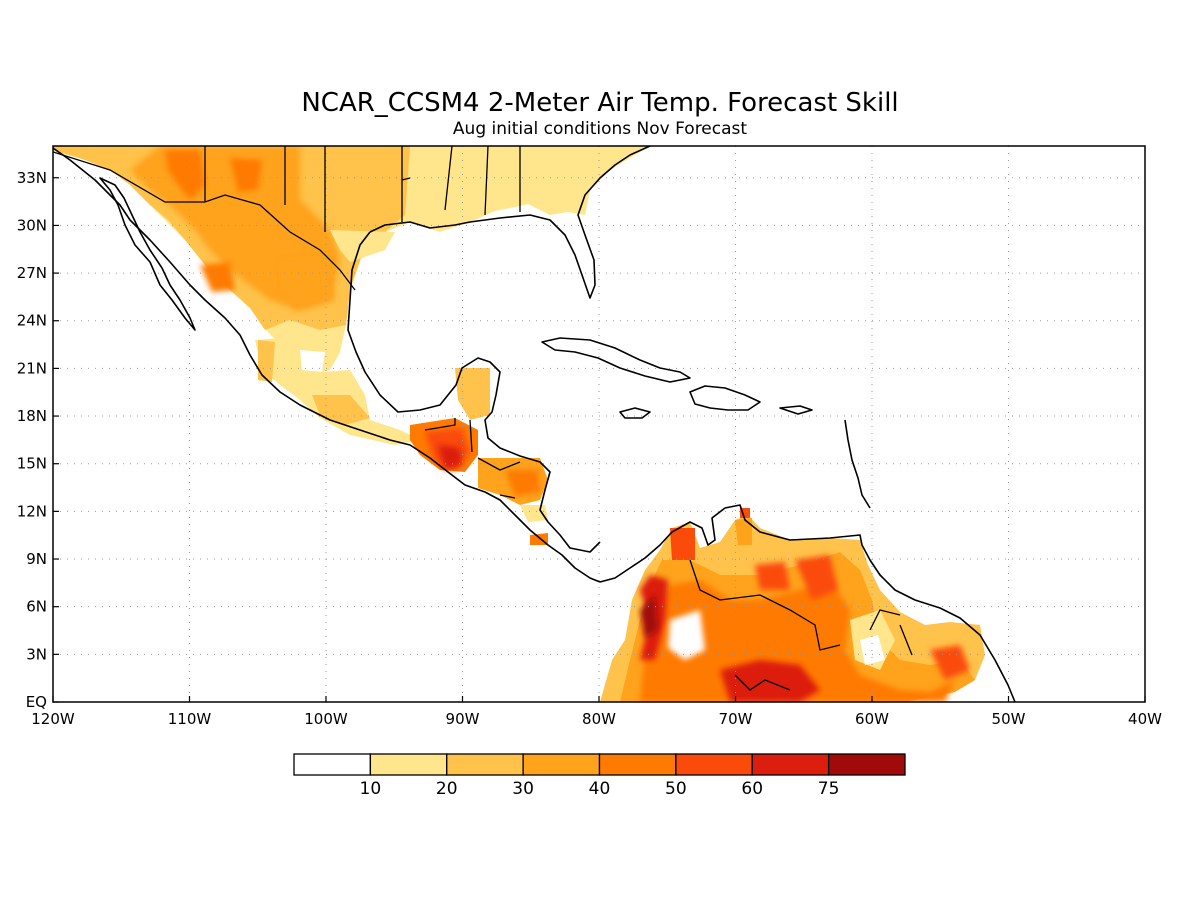 The width and height of the screenshot is (1200, 900). I want to click on south-america-borders, so click(801, 625).